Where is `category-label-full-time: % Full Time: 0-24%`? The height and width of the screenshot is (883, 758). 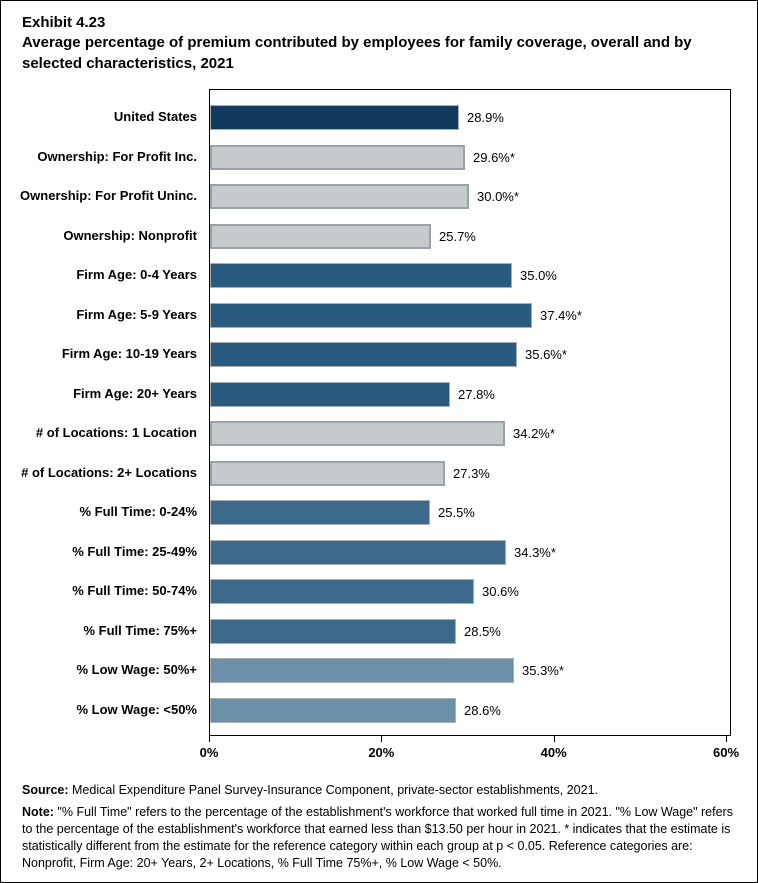 category-label-full-time: % Full Time: 0-24% is located at coordinates (138, 511).